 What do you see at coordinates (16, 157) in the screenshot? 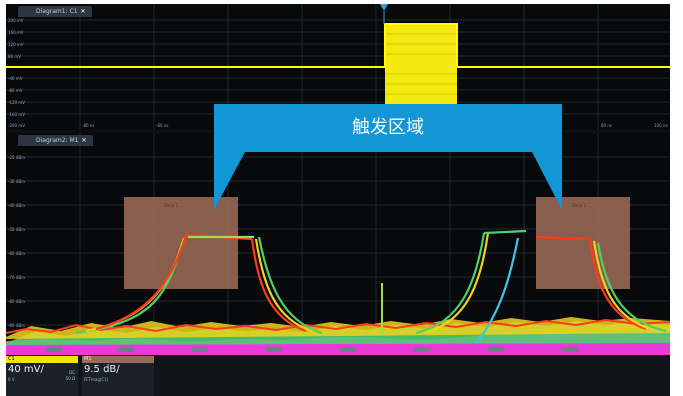
I see `svg-text: -20 dBm` at bounding box center [16, 157].